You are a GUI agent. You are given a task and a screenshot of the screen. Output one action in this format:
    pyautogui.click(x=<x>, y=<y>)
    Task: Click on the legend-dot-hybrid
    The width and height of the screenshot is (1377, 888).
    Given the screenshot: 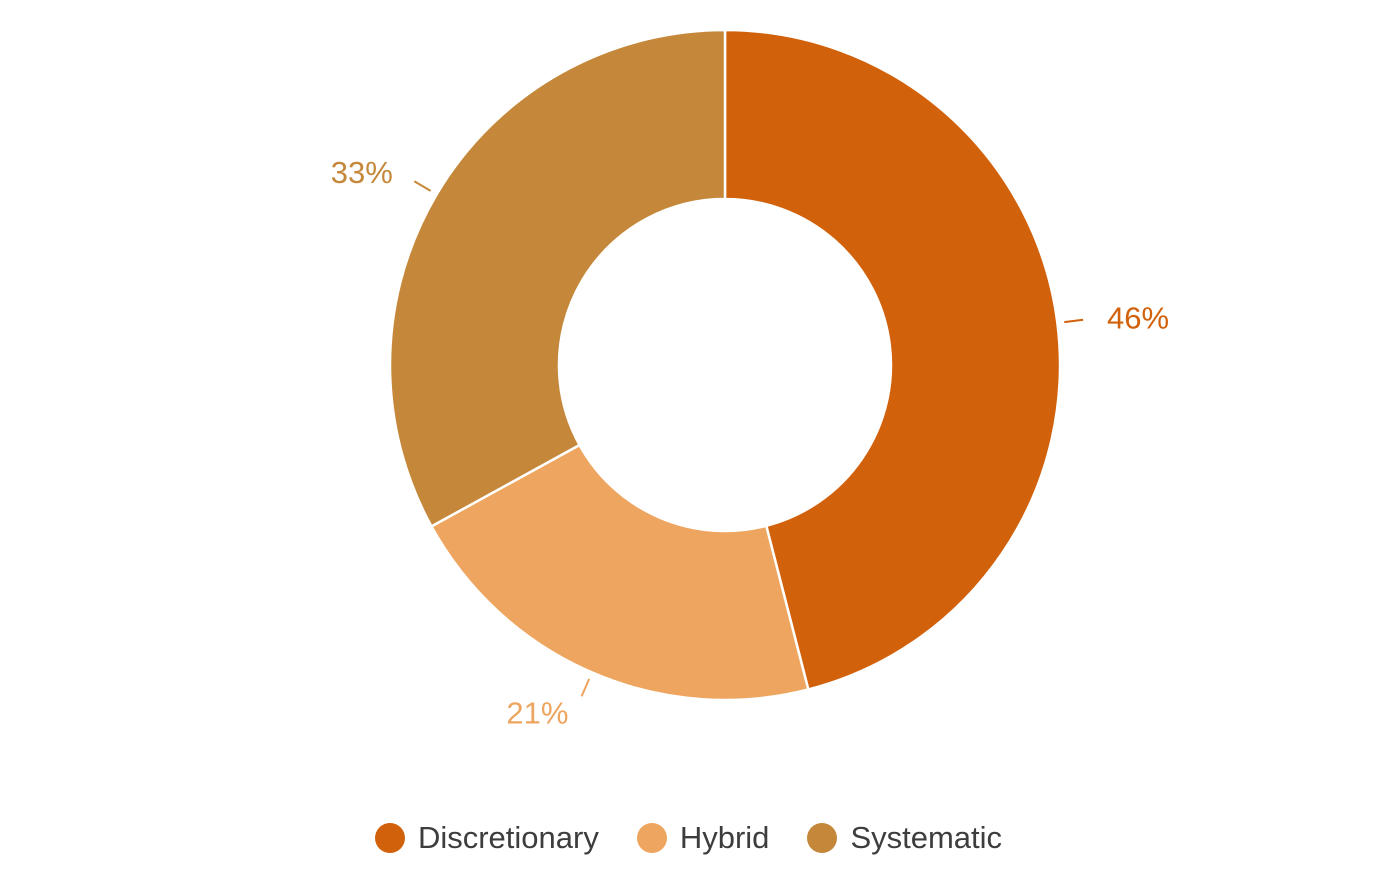 What is the action you would take?
    pyautogui.click(x=651, y=837)
    